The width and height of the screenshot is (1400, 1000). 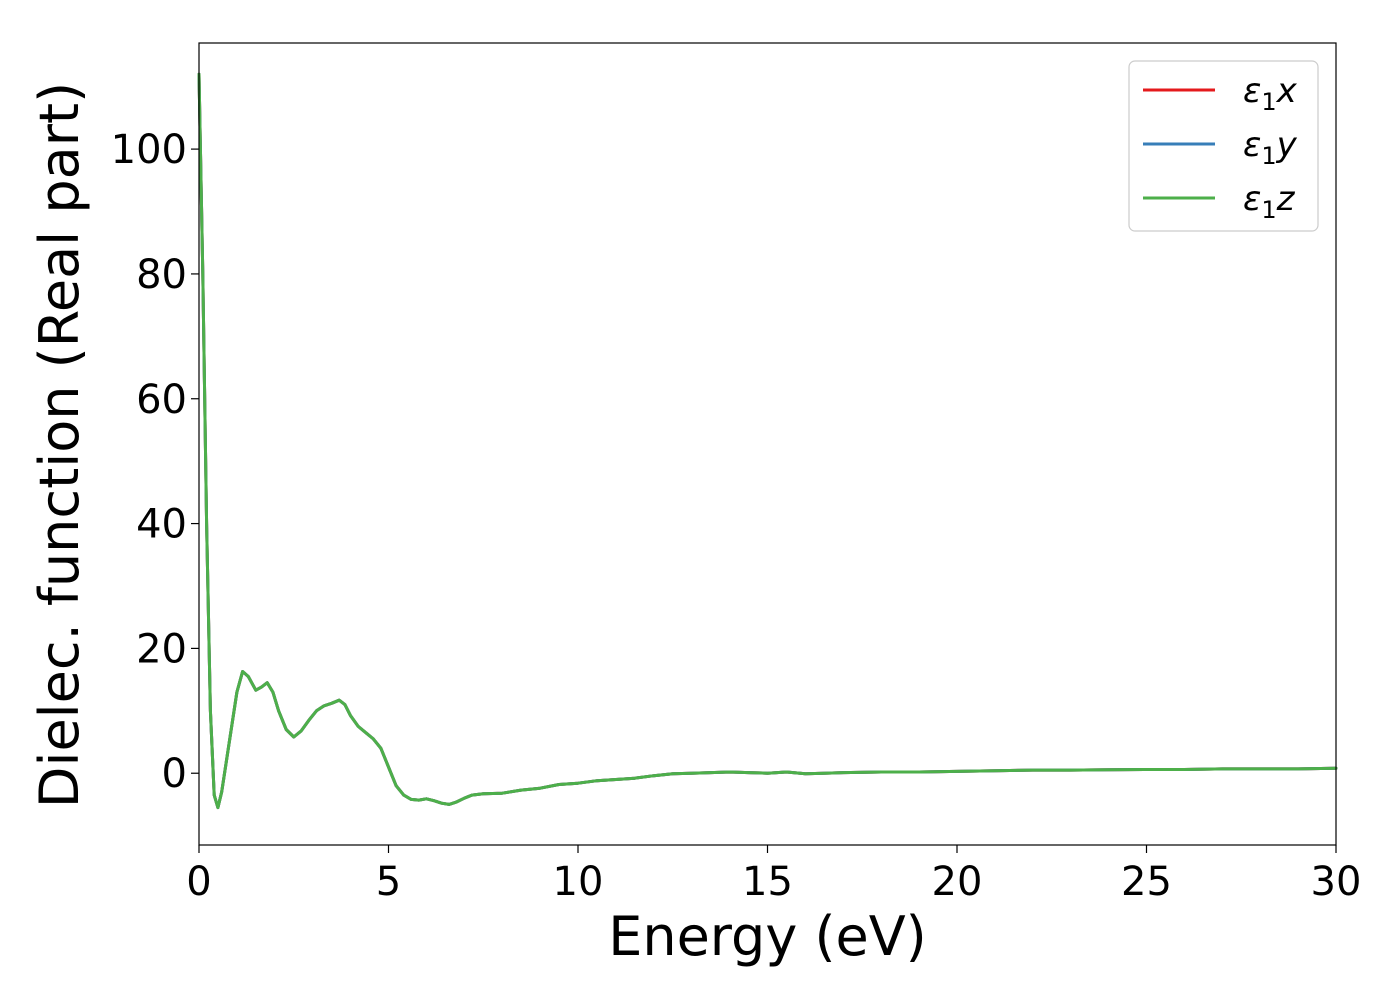 What do you see at coordinates (1269, 201) in the screenshot?
I see `legend-label-z: ε1z` at bounding box center [1269, 201].